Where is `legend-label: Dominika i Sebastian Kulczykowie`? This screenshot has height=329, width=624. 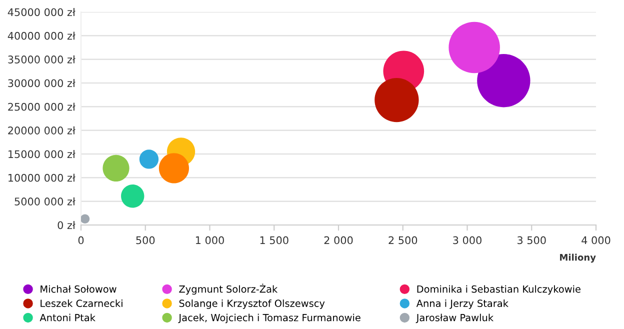 legend-label: Dominika i Sebastian Kulczykowie is located at coordinates (498, 290).